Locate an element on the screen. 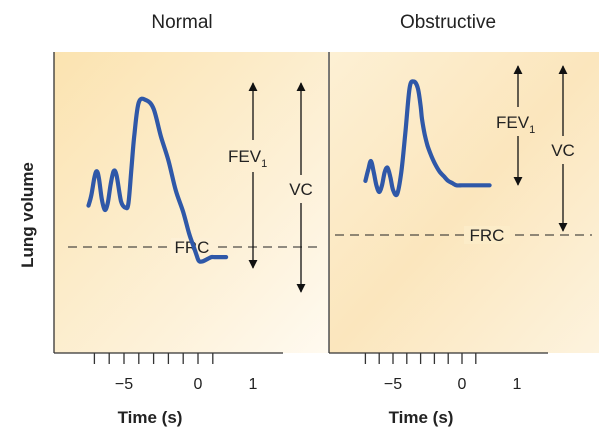  fev1-label-normal-sub: 1 is located at coordinates (264, 164).